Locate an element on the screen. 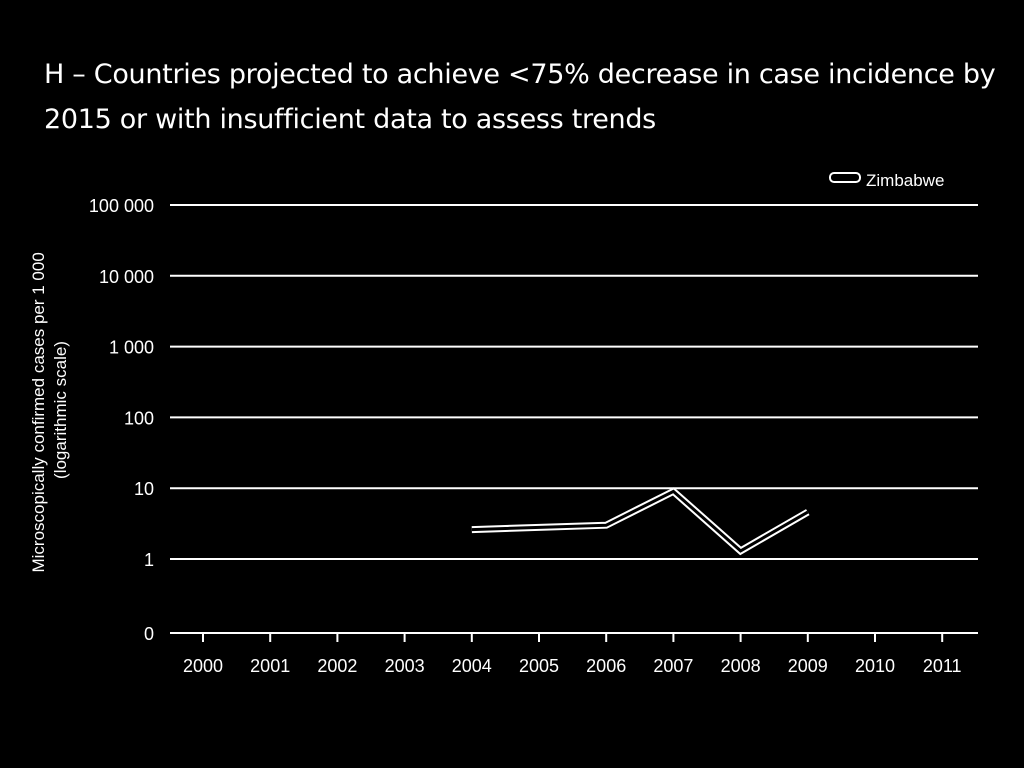 Image resolution: width=1024 pixels, height=768 pixels. y-axis-label-line-2: (logarithmic scale) is located at coordinates (60, 410).